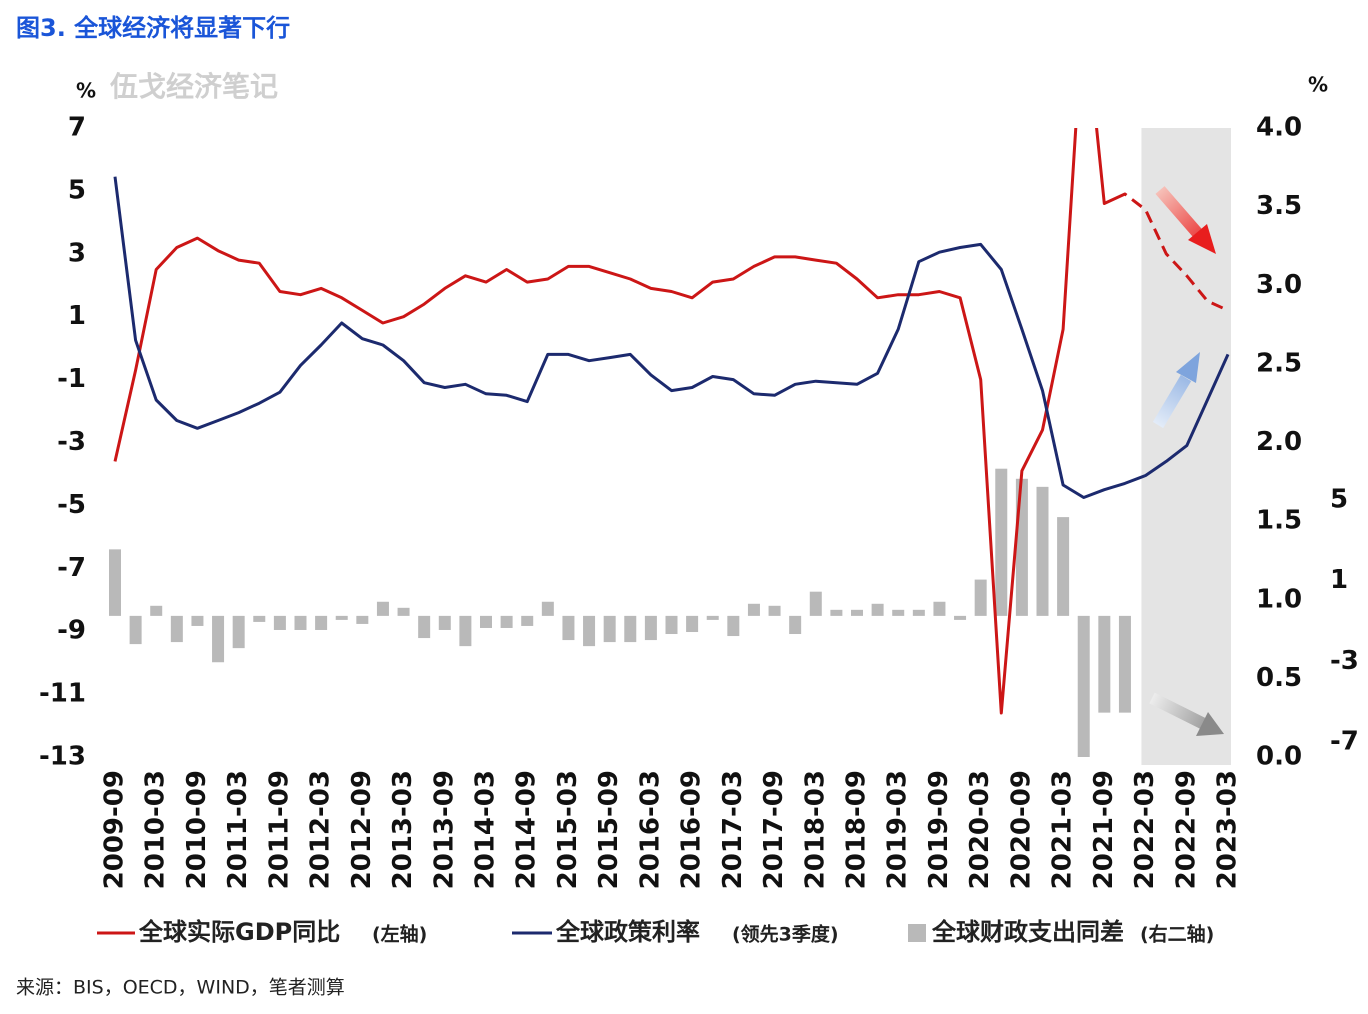 The width and height of the screenshot is (1368, 1014). Describe the element at coordinates (71, 442) in the screenshot. I see `y-tick-label: -3` at that location.